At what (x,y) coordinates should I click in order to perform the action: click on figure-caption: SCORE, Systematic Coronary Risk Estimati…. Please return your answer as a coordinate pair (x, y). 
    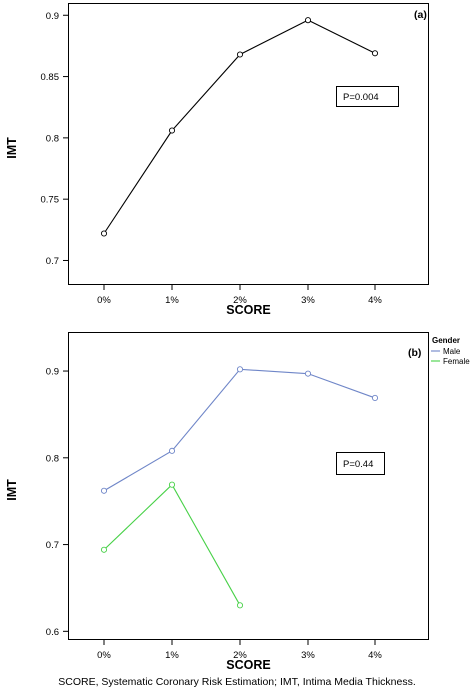
    Looking at the image, I should click on (237, 682).